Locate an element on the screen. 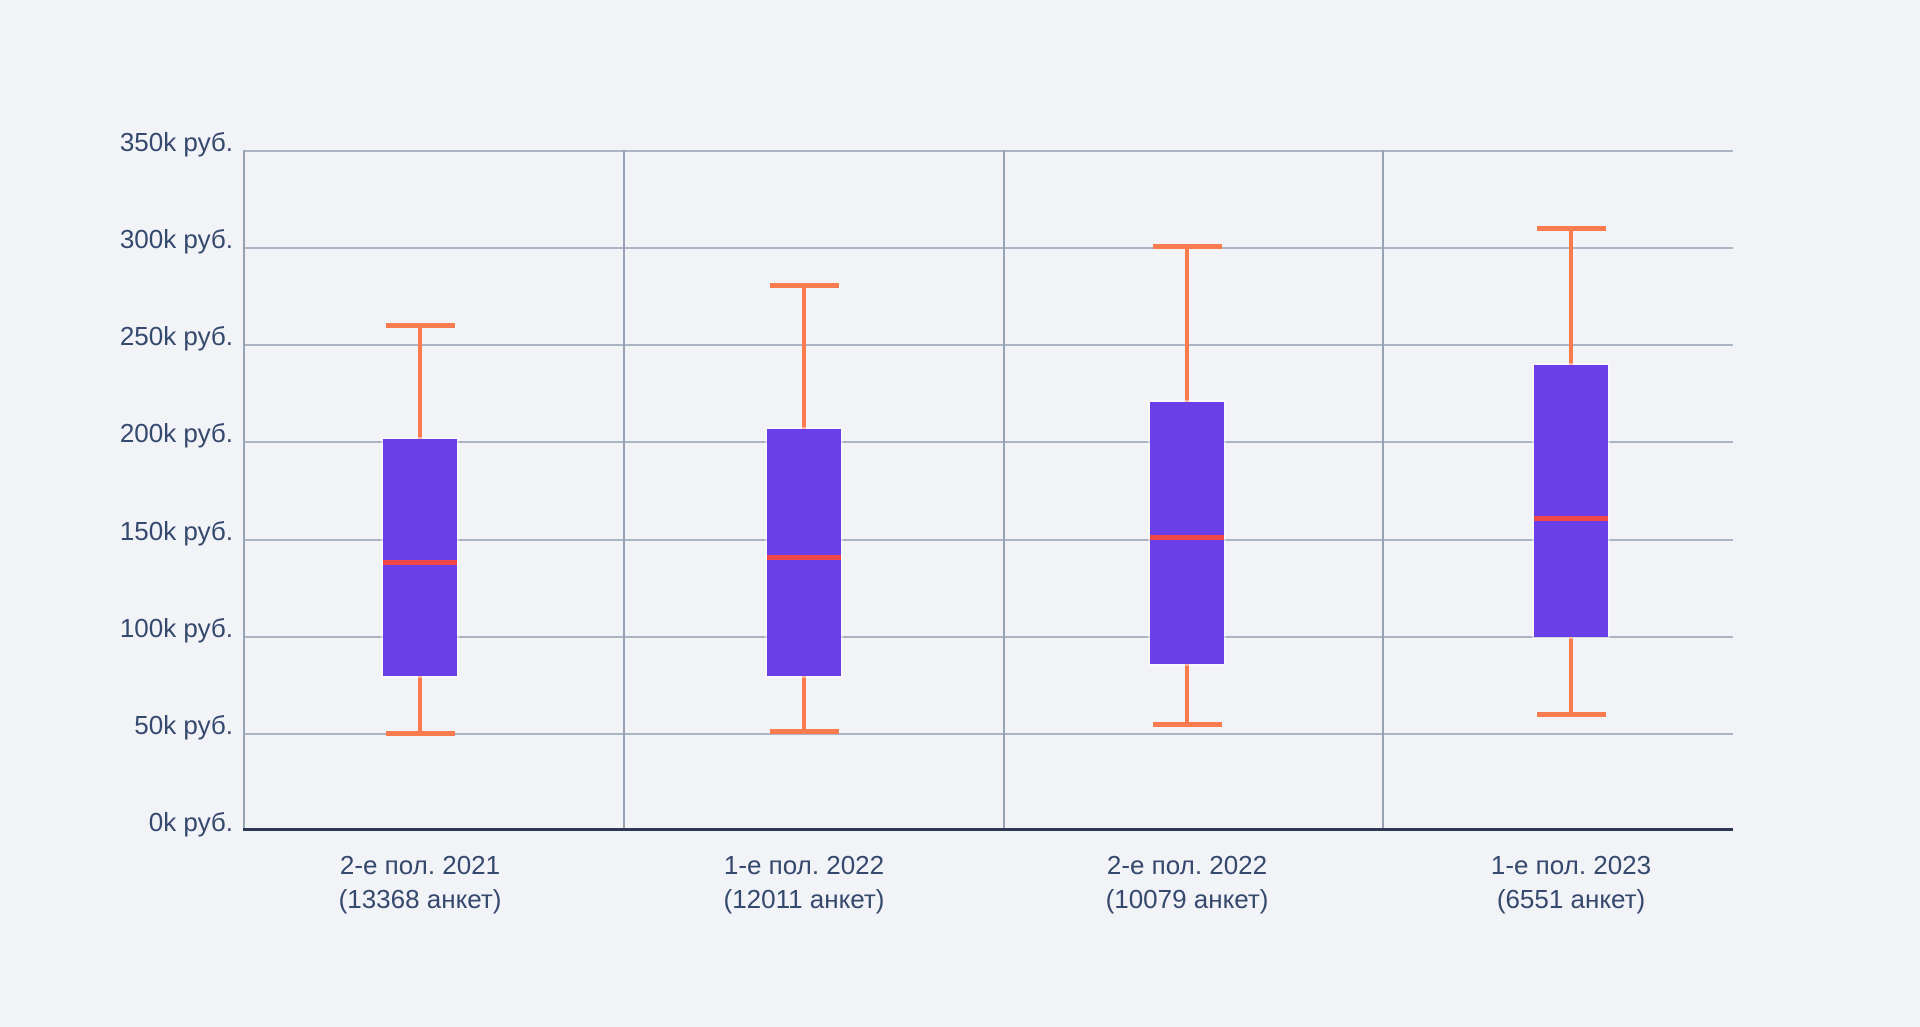 The height and width of the screenshot is (1027, 1920). gridline-300k is located at coordinates (988, 248).